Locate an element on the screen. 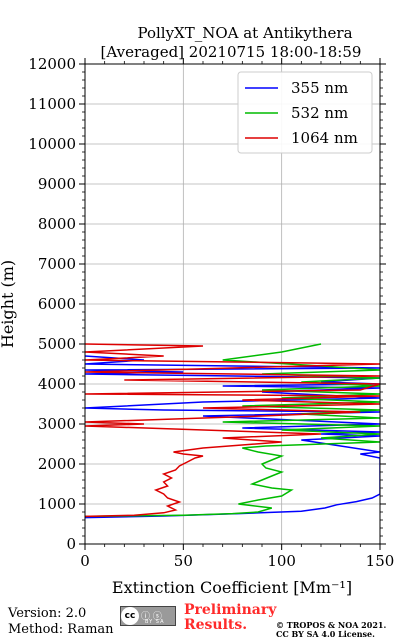 The width and height of the screenshot is (400, 640). x-axis-label: Extinction Coefficient [Mm⁻¹] is located at coordinates (232, 587).